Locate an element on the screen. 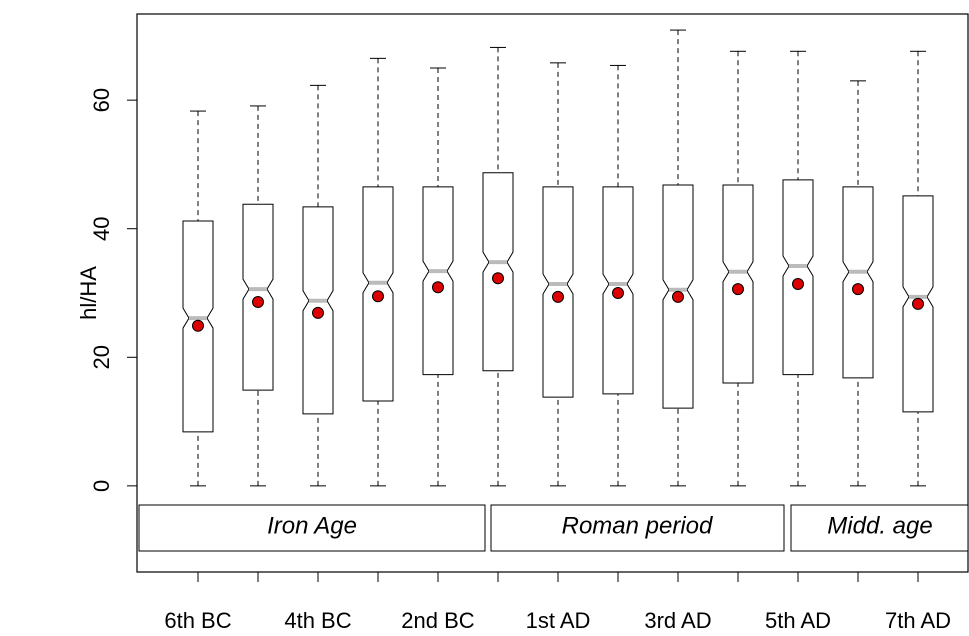  x-tick-label: 5th AD is located at coordinates (798, 620).